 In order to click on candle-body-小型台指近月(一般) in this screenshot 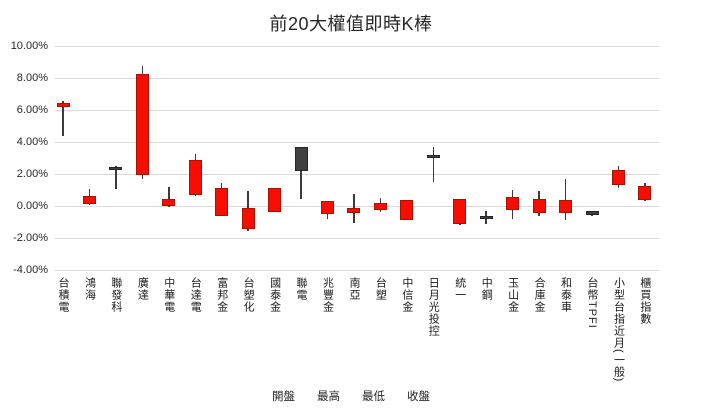, I will do `click(618, 177)`.